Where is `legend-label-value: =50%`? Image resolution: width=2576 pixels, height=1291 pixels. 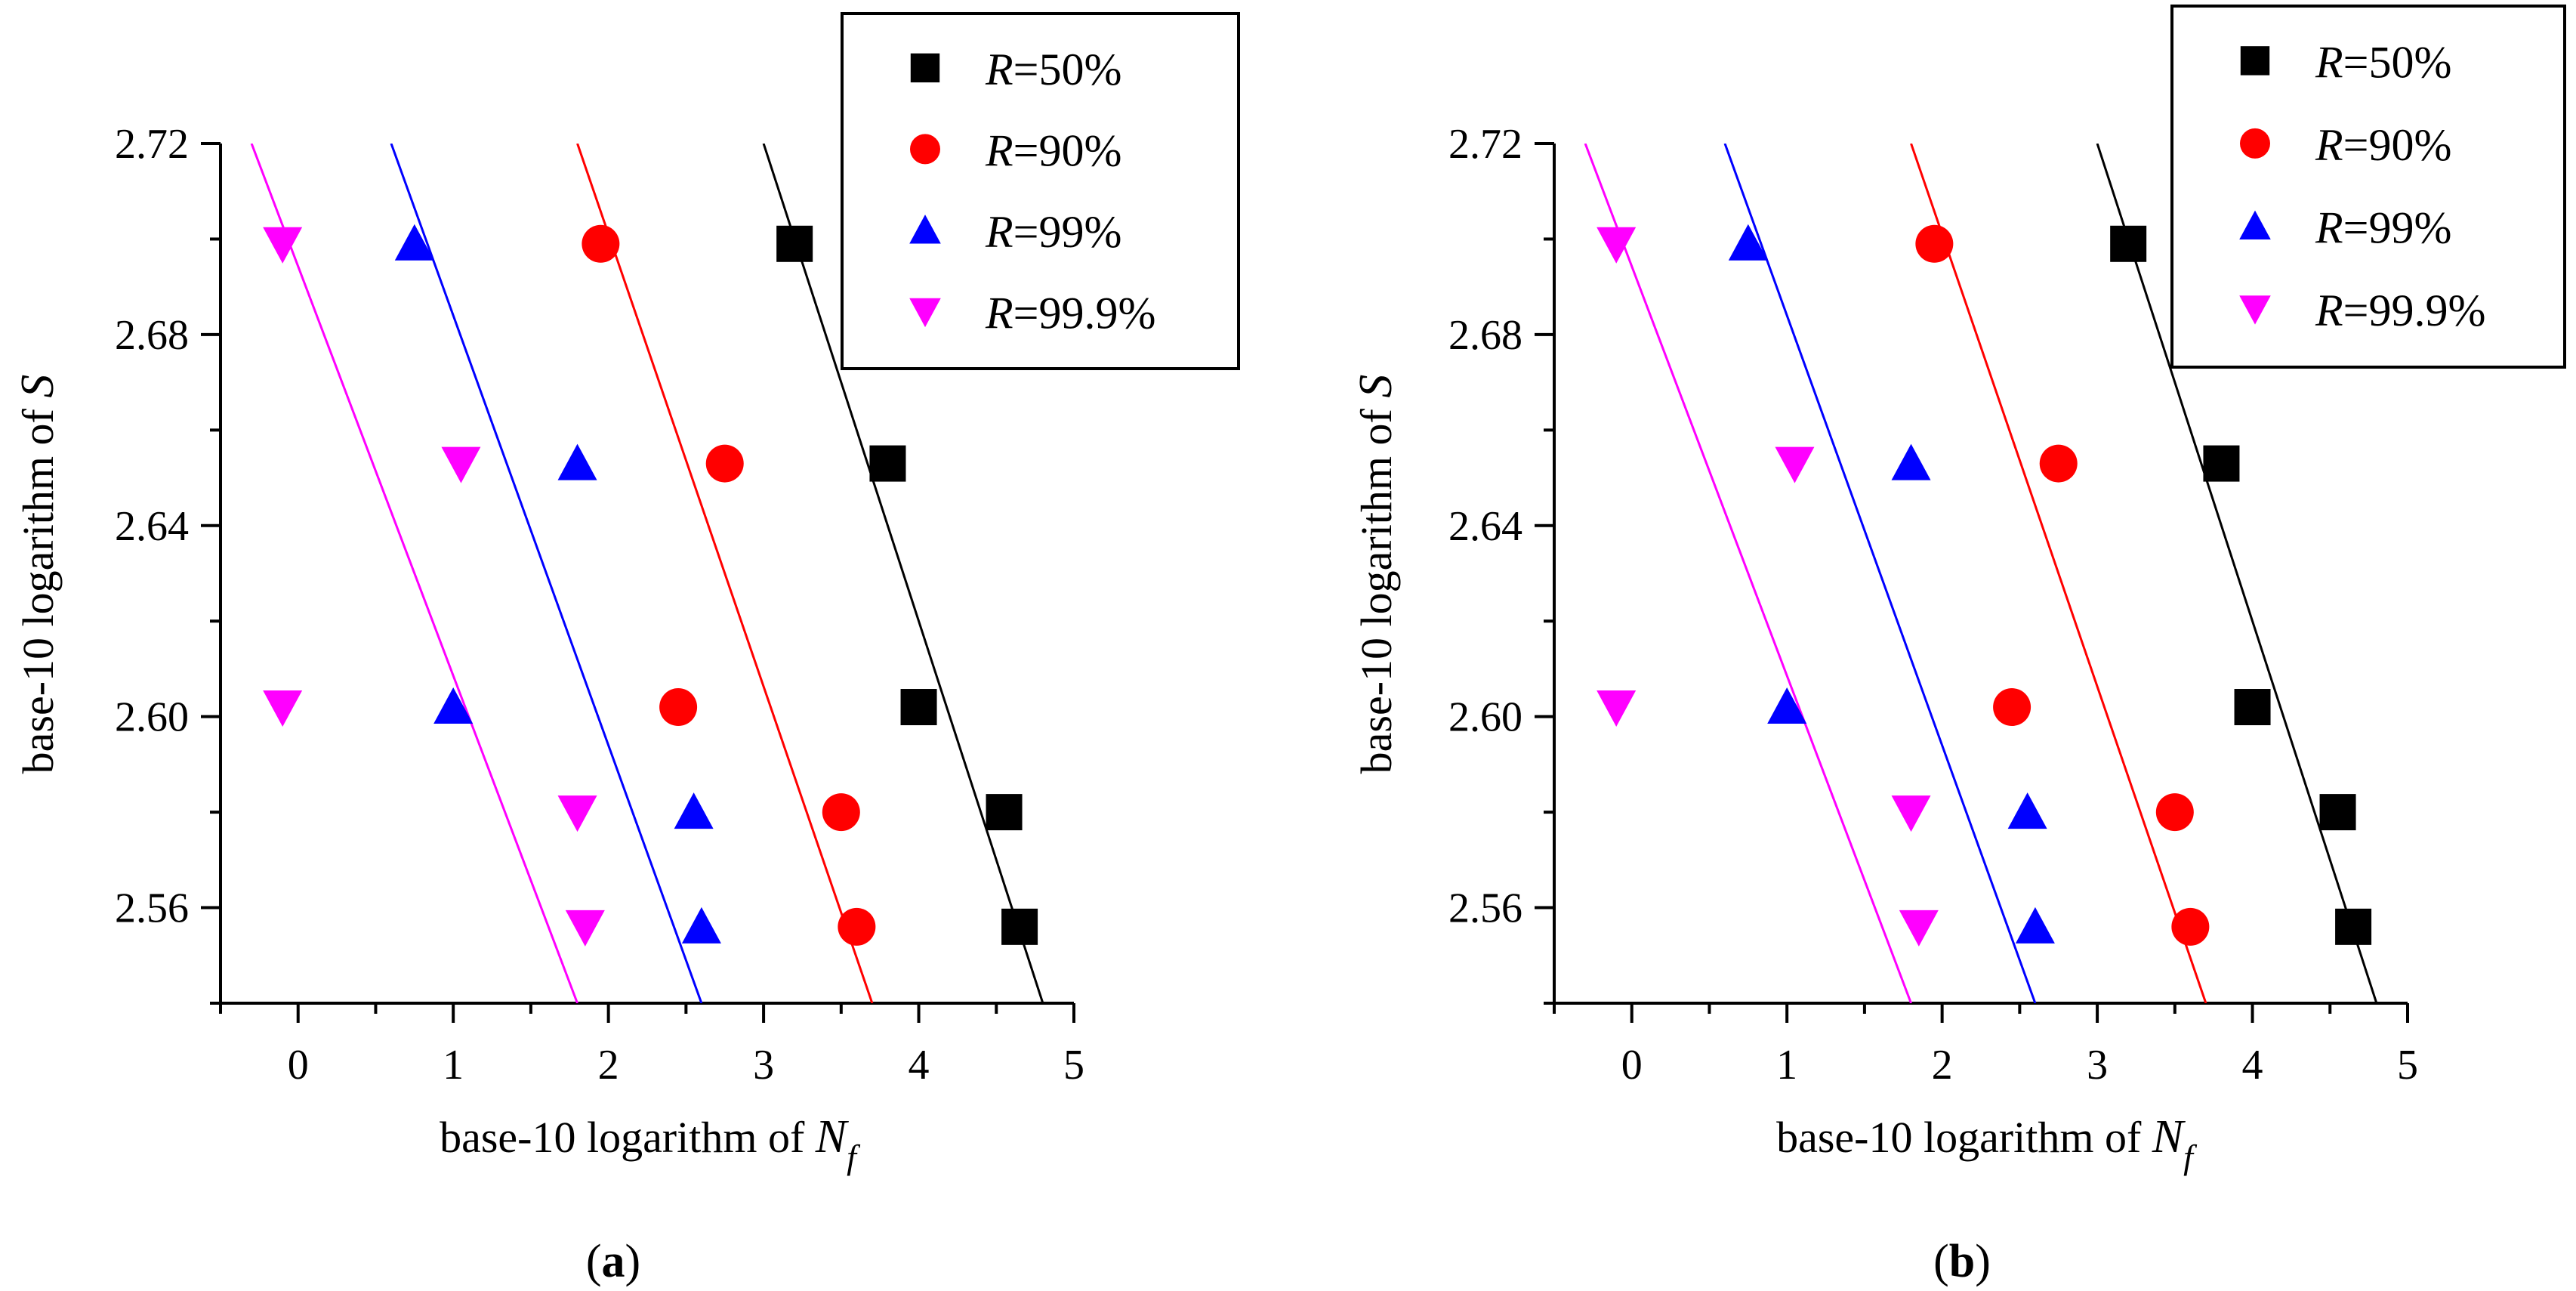
legend-label-value: =50% is located at coordinates (1067, 69).